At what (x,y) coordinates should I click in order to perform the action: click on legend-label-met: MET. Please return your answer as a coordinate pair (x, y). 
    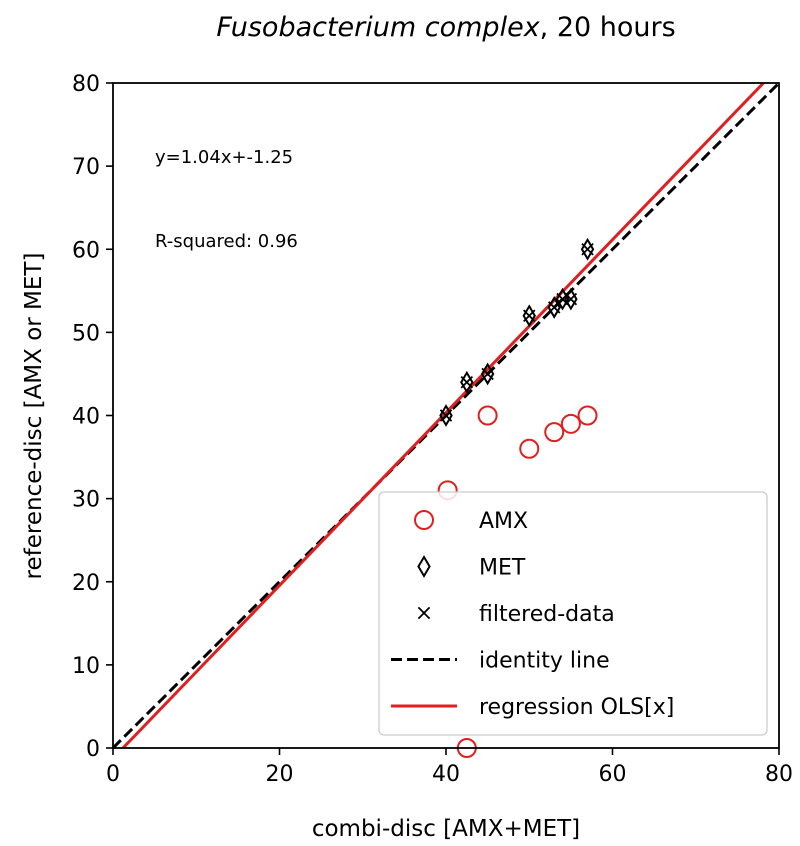
    Looking at the image, I should click on (502, 568).